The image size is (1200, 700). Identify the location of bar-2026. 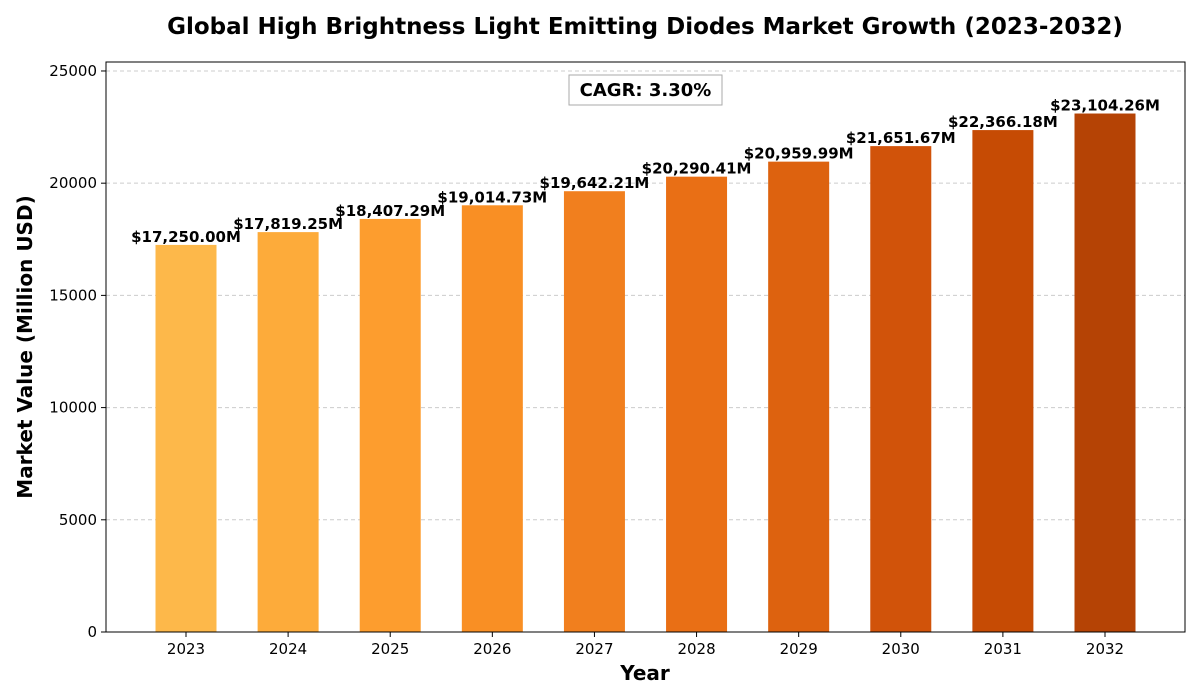
(492, 418).